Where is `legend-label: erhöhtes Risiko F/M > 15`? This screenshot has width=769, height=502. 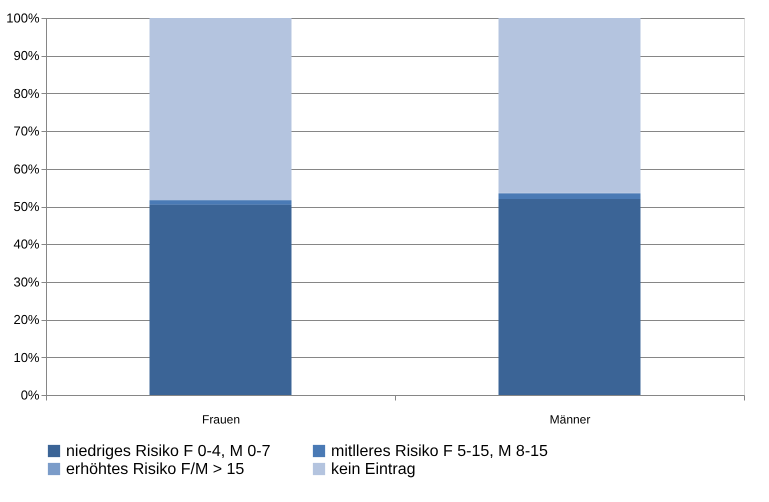
legend-label: erhöhtes Risiko F/M > 15 is located at coordinates (155, 469).